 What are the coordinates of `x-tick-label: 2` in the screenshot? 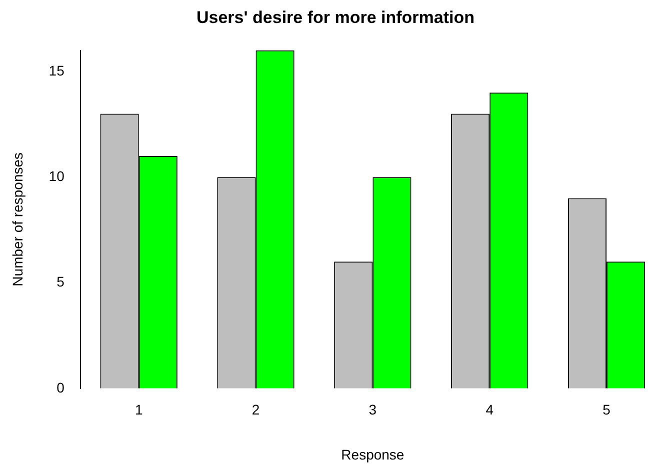 It's located at (256, 410).